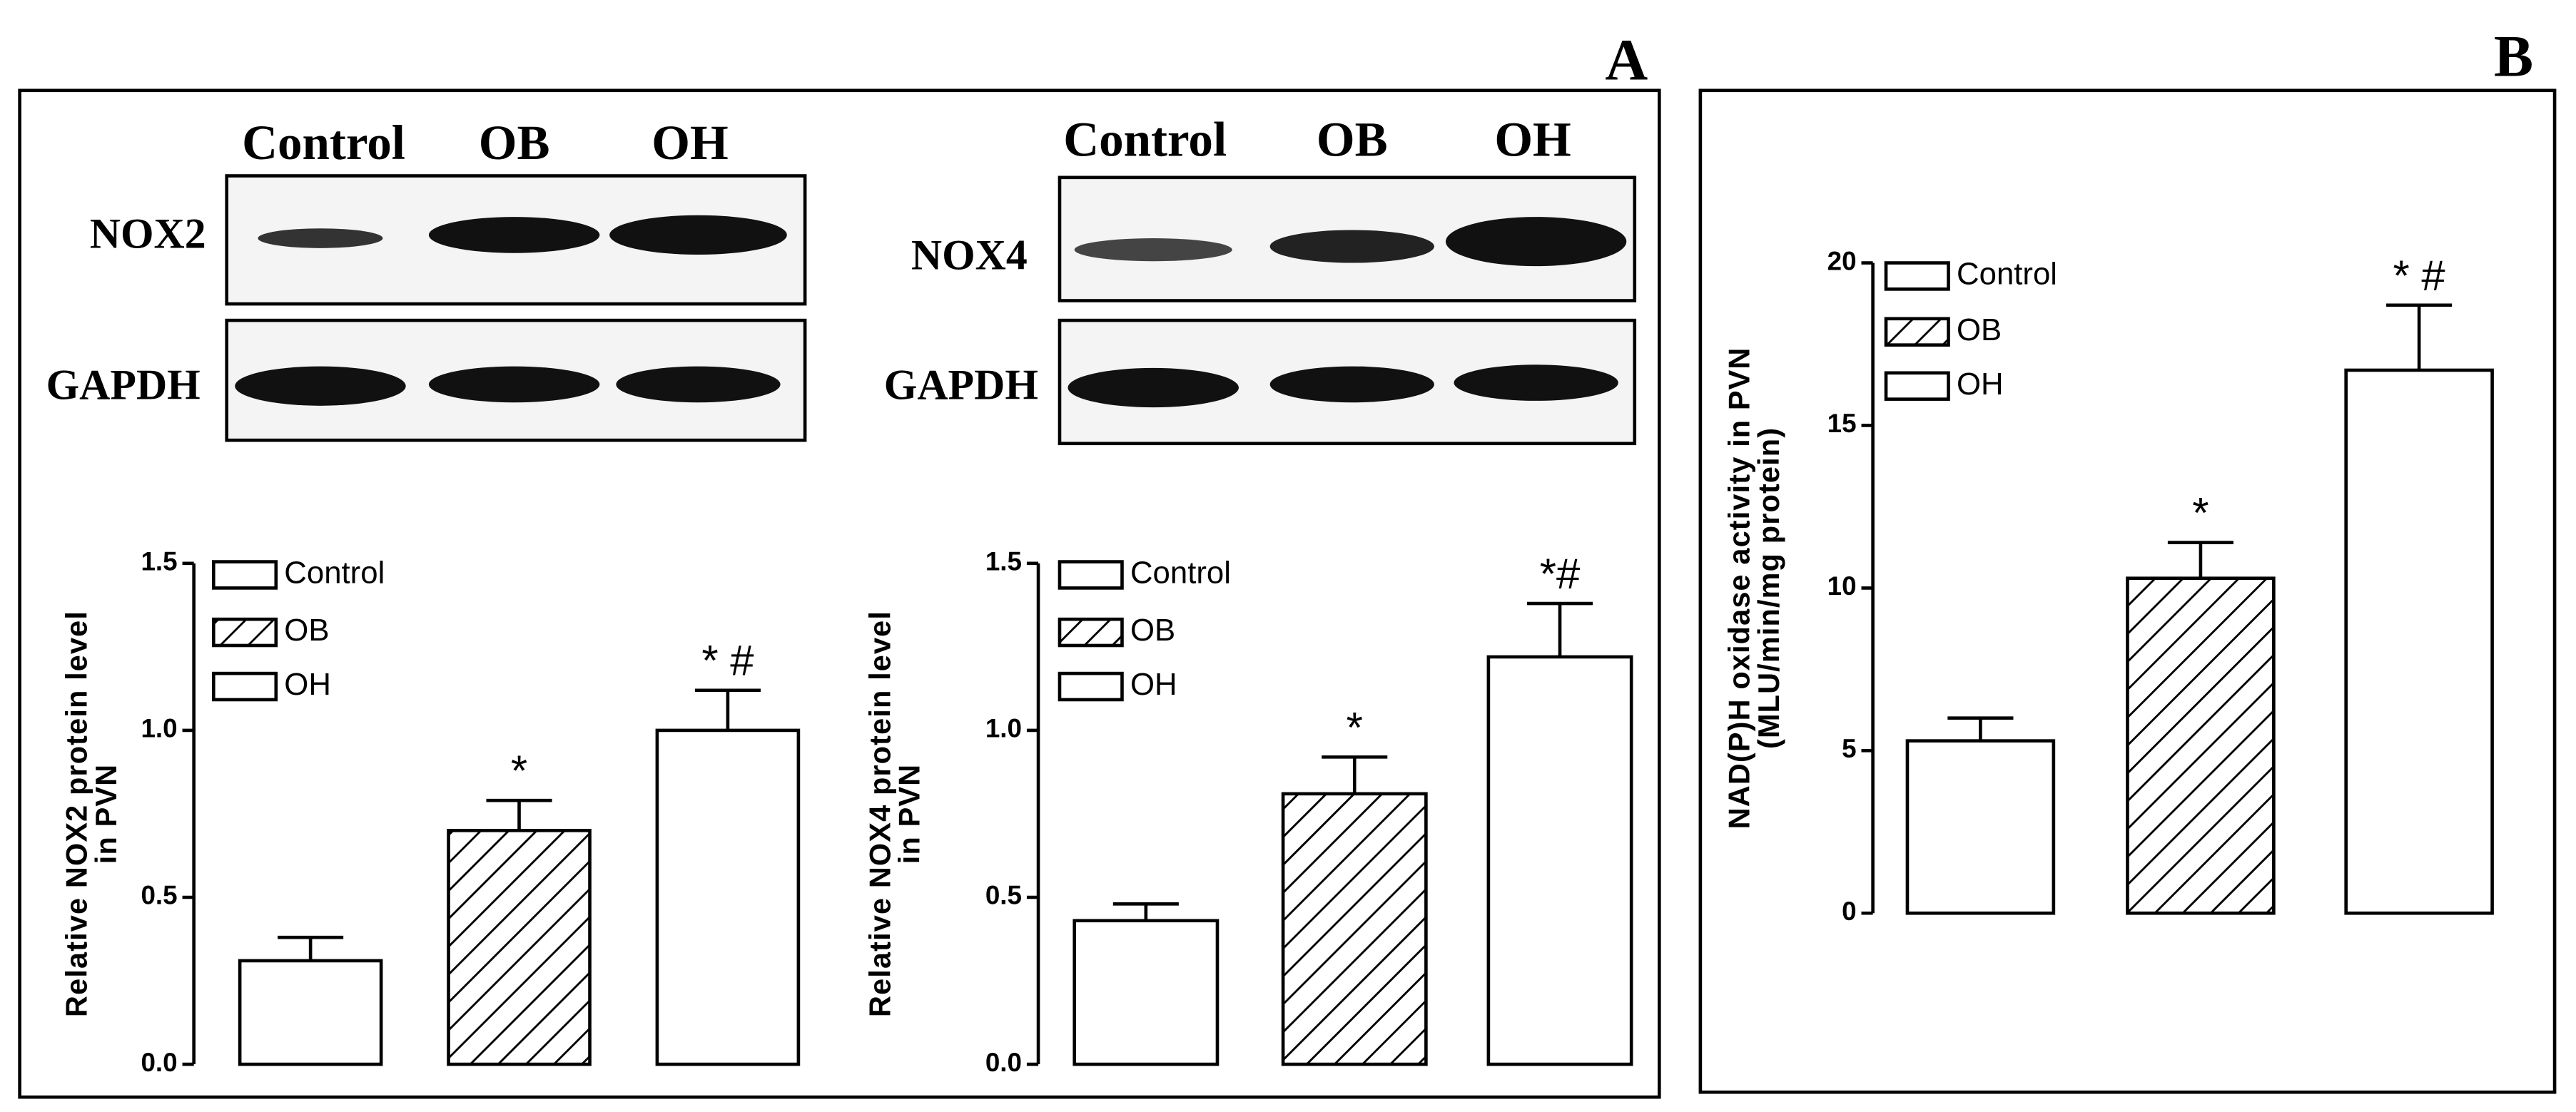 This screenshot has height=1112, width=2576. What do you see at coordinates (1627, 59) in the screenshot?
I see `panel-label: A` at bounding box center [1627, 59].